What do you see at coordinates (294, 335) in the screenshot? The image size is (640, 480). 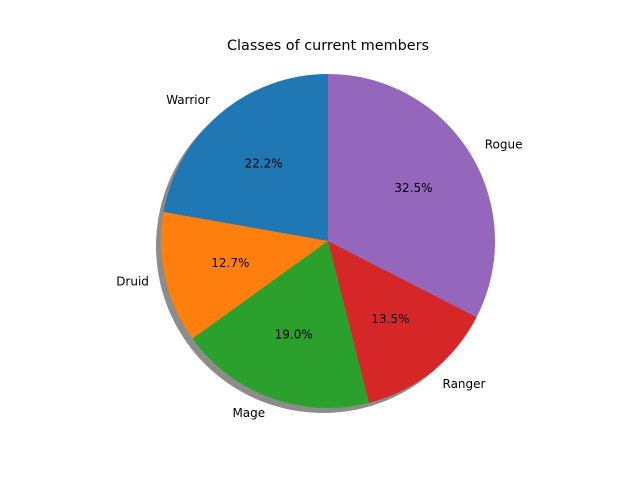 I see `percent-label-mage: 19.0%` at bounding box center [294, 335].